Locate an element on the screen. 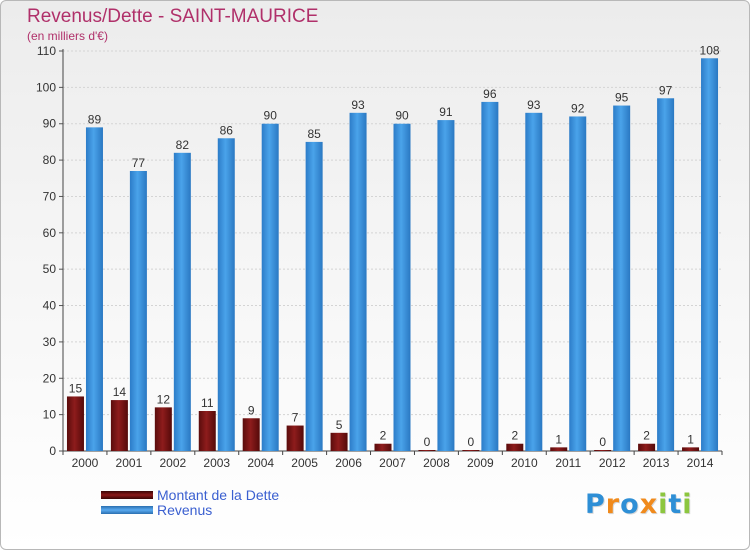  legend-label-revenus: Revenus is located at coordinates (185, 509).